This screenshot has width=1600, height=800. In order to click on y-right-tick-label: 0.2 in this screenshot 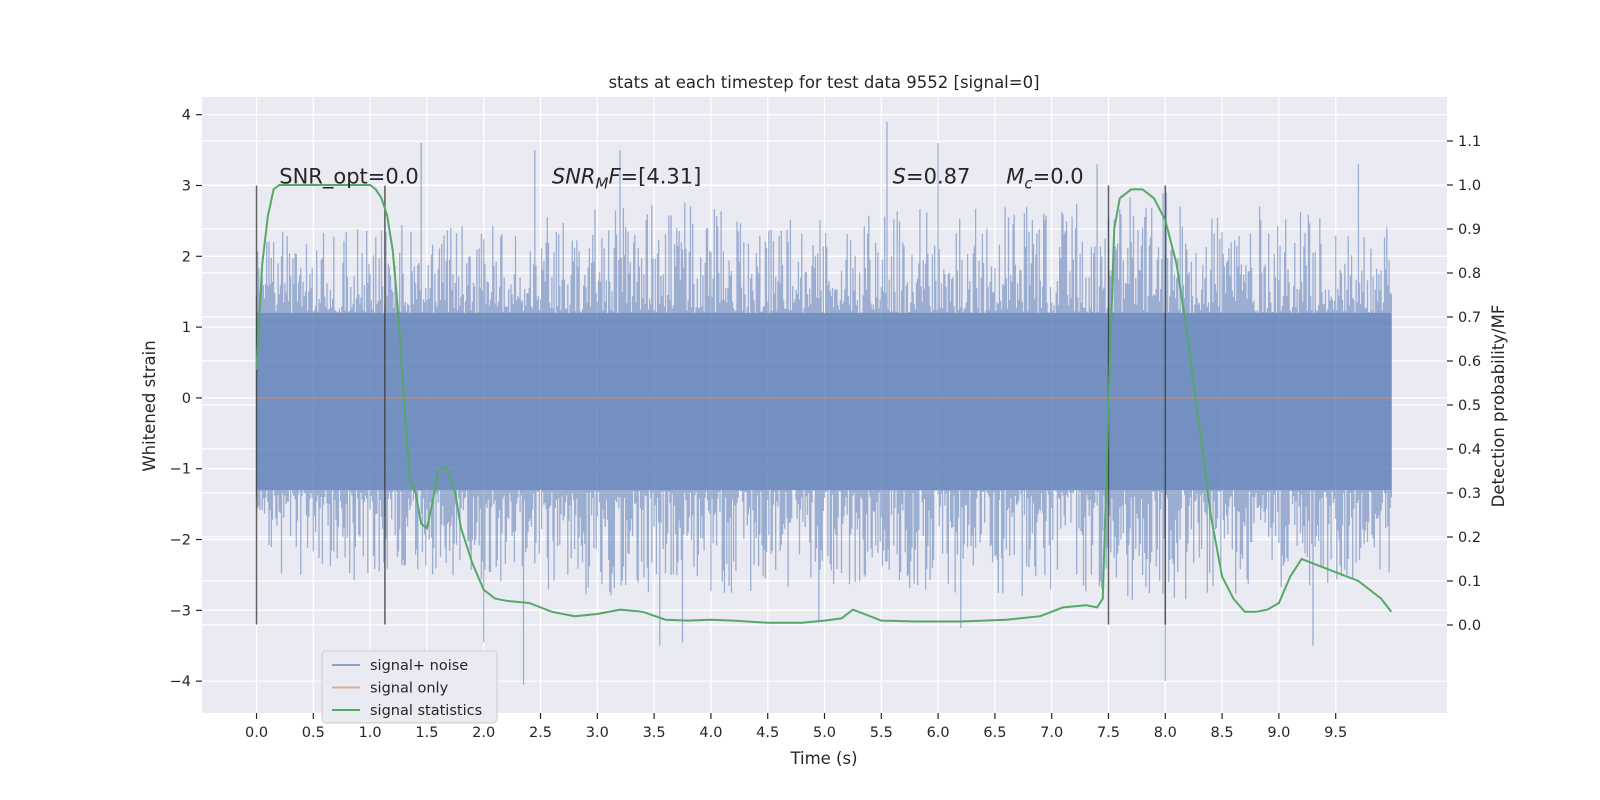, I will do `click(1469, 538)`.